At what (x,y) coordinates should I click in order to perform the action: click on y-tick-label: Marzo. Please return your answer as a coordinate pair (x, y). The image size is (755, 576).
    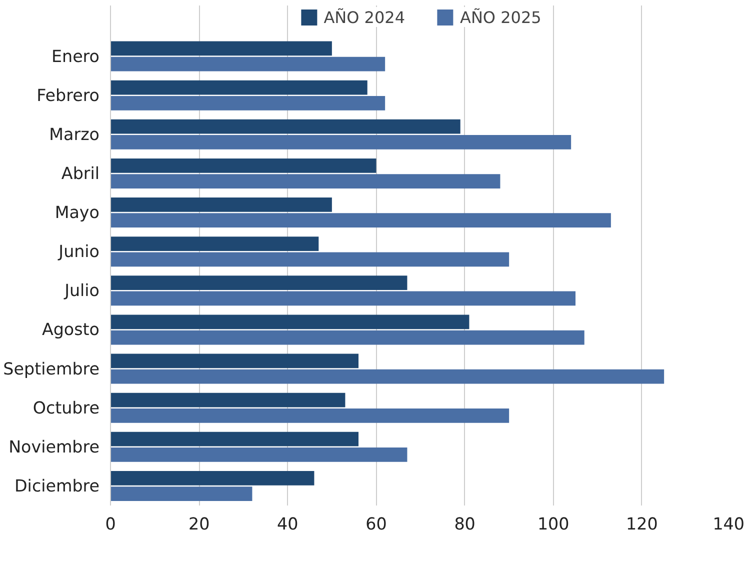
    Looking at the image, I should click on (74, 134).